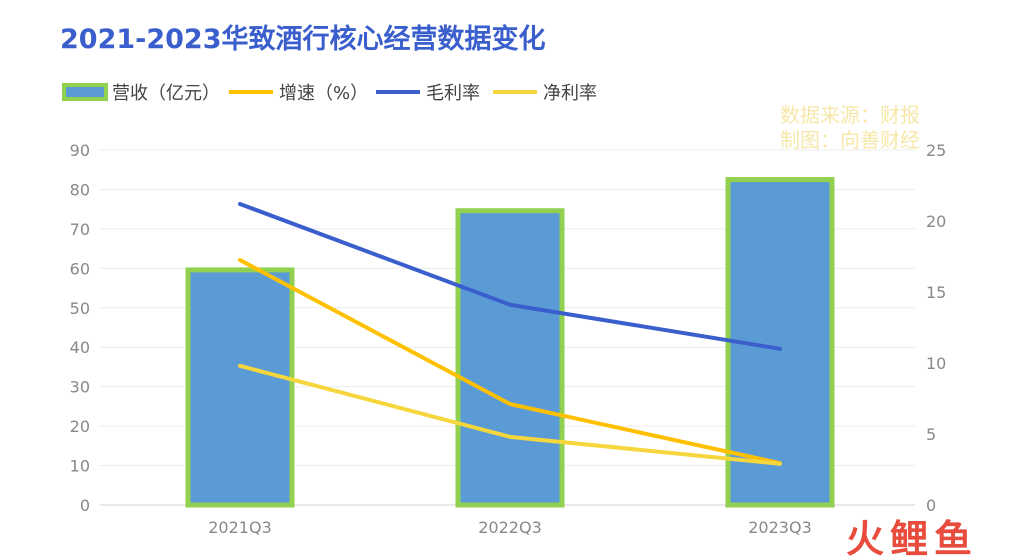 This screenshot has width=1009, height=560. Describe the element at coordinates (85, 92) in the screenshot. I see `legend-swatch` at that location.